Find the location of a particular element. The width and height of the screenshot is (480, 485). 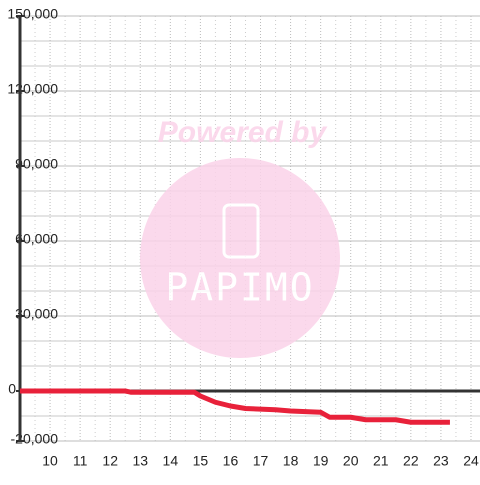

data-line is located at coordinates (235, 406).